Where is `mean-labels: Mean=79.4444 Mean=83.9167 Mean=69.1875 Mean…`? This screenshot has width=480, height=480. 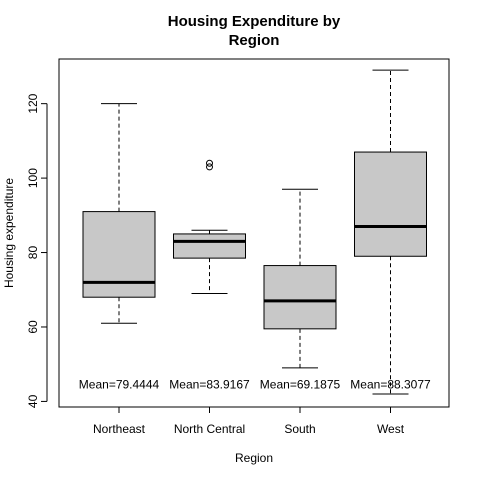
mean-labels: Mean=79.4444 Mean=83.9167 Mean=69.1875 Mean… is located at coordinates (255, 385).